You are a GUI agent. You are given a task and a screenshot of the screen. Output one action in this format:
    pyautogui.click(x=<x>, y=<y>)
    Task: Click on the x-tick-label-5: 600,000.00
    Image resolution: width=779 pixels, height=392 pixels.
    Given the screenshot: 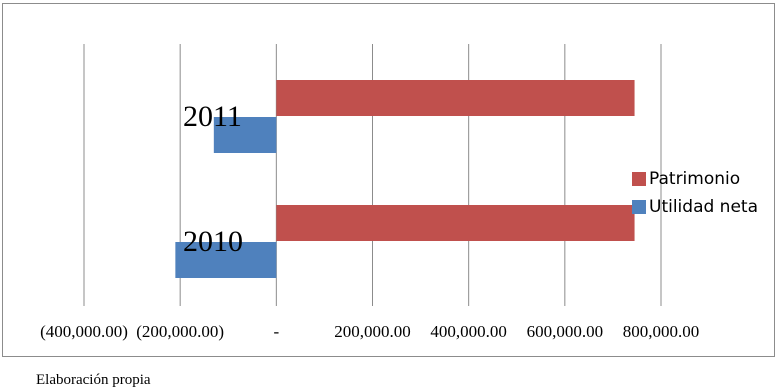 What is the action you would take?
    pyautogui.click(x=565, y=331)
    